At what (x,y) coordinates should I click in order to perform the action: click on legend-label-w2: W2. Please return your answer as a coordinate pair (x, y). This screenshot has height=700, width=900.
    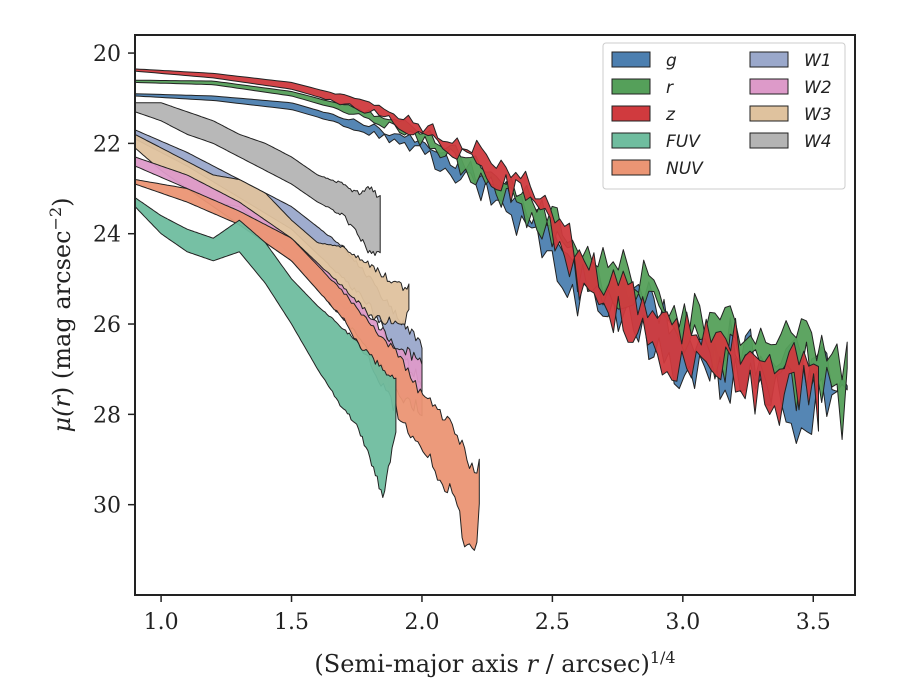
    Looking at the image, I should click on (818, 88).